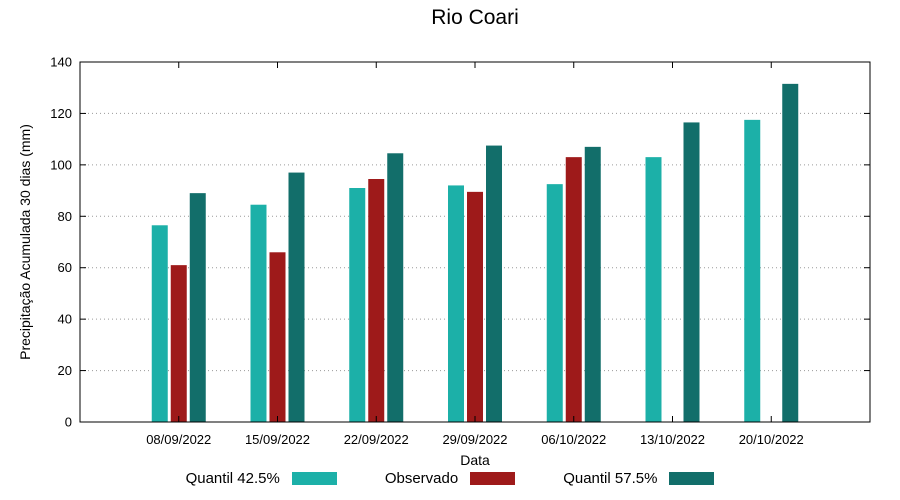 The width and height of the screenshot is (900, 500). What do you see at coordinates (65, 216) in the screenshot?
I see `y-tick-label: 80` at bounding box center [65, 216].